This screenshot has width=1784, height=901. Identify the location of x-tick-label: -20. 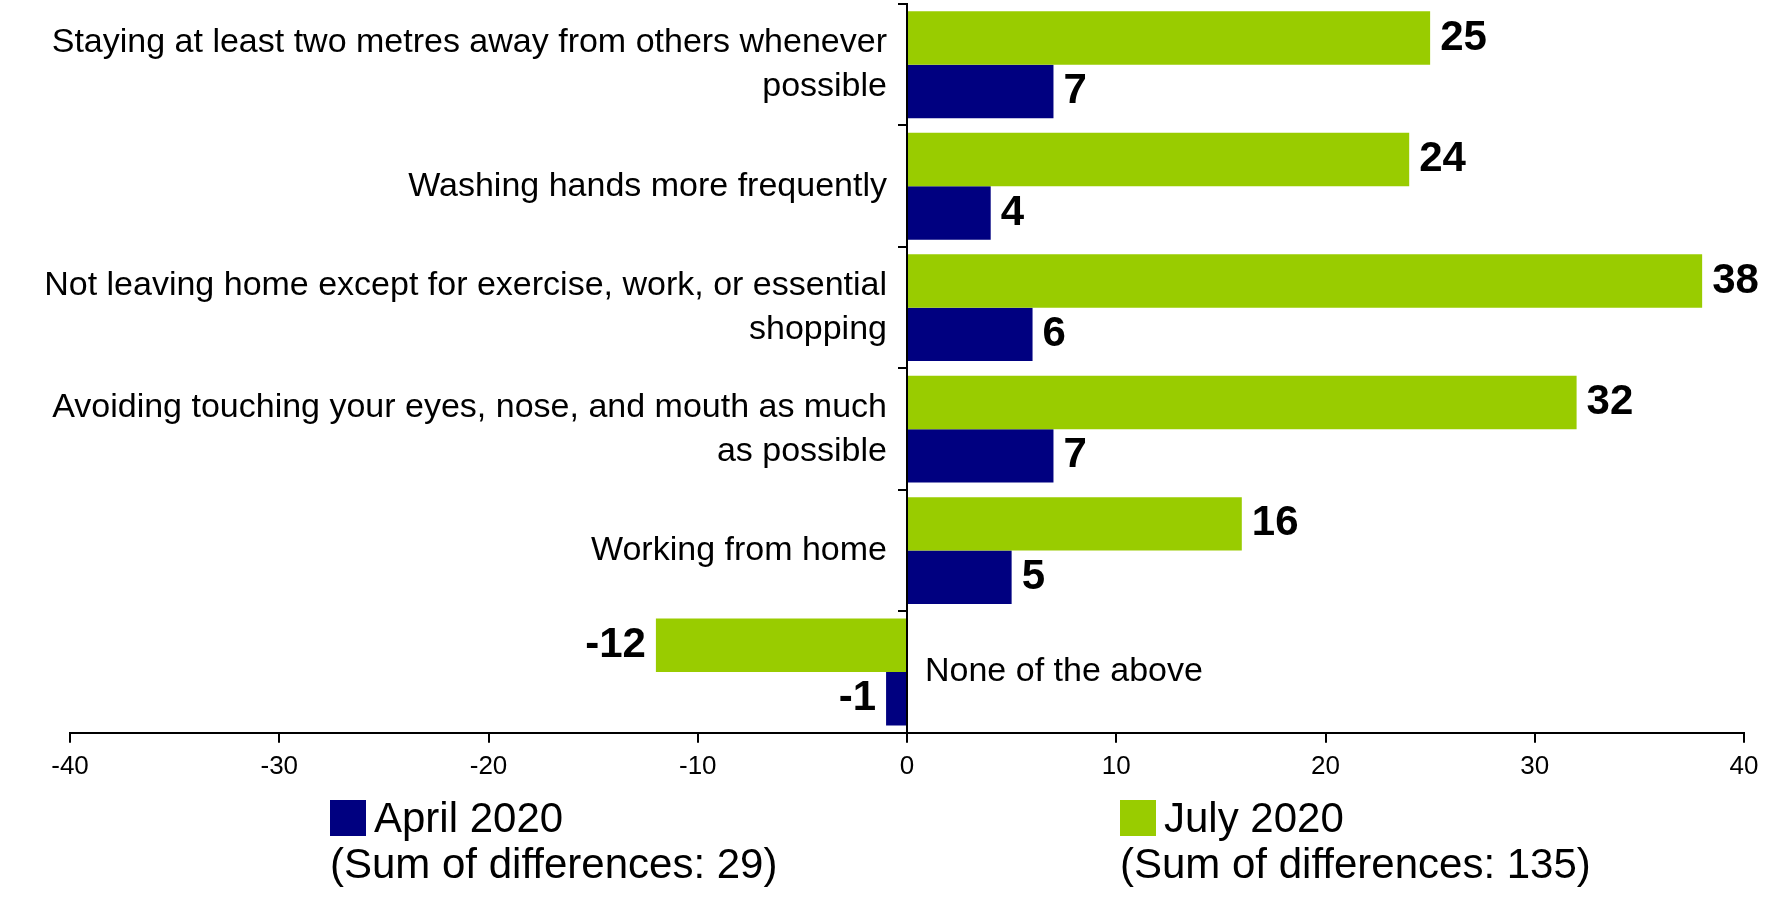
(488, 764).